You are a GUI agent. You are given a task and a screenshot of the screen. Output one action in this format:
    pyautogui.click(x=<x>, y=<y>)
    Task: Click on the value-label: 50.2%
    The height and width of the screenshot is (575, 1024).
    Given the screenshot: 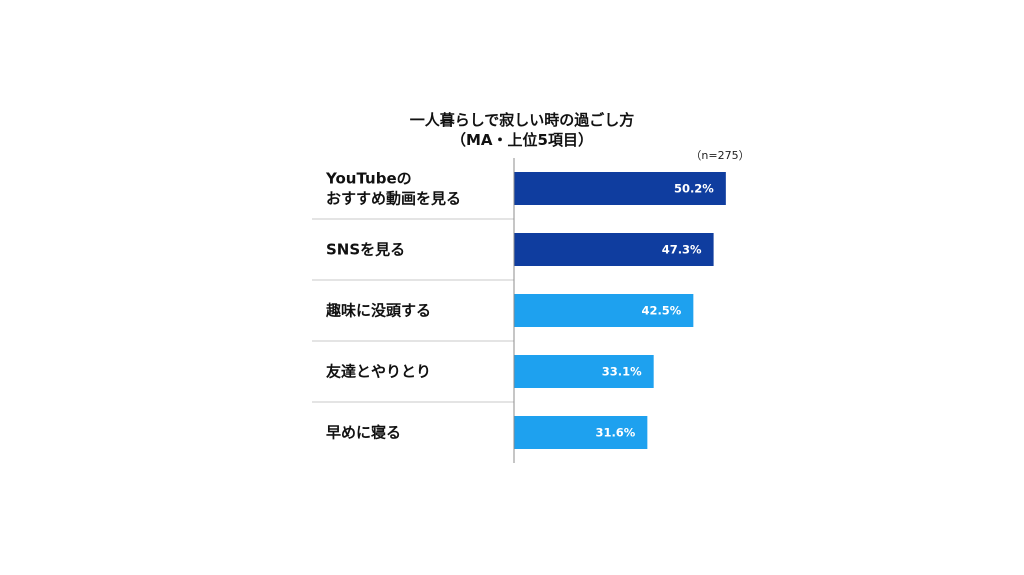 What is the action you would take?
    pyautogui.click(x=694, y=189)
    